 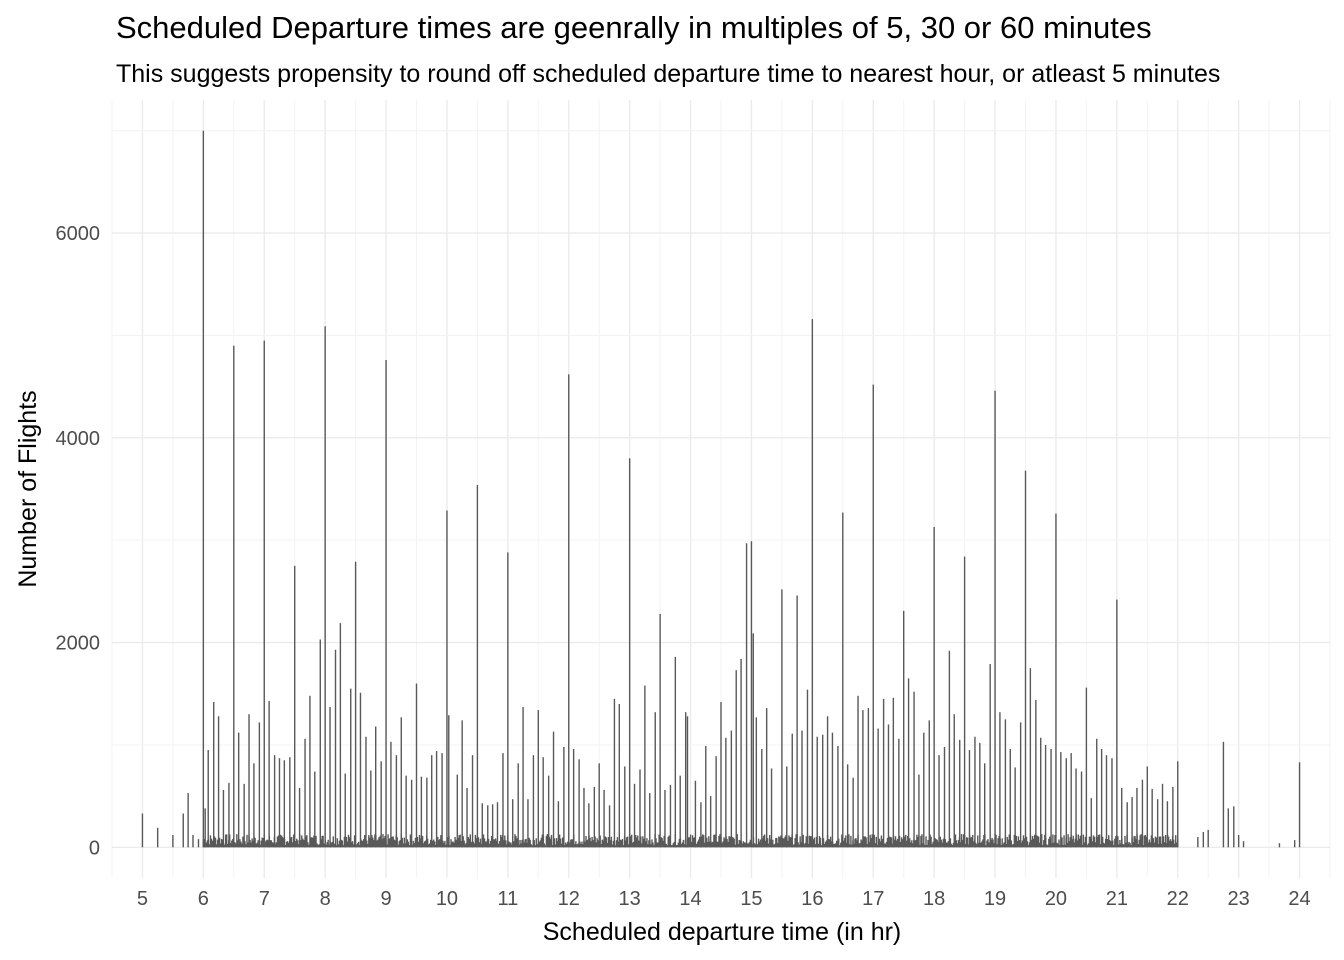 I want to click on x-tick-label: 19, so click(x=995, y=899).